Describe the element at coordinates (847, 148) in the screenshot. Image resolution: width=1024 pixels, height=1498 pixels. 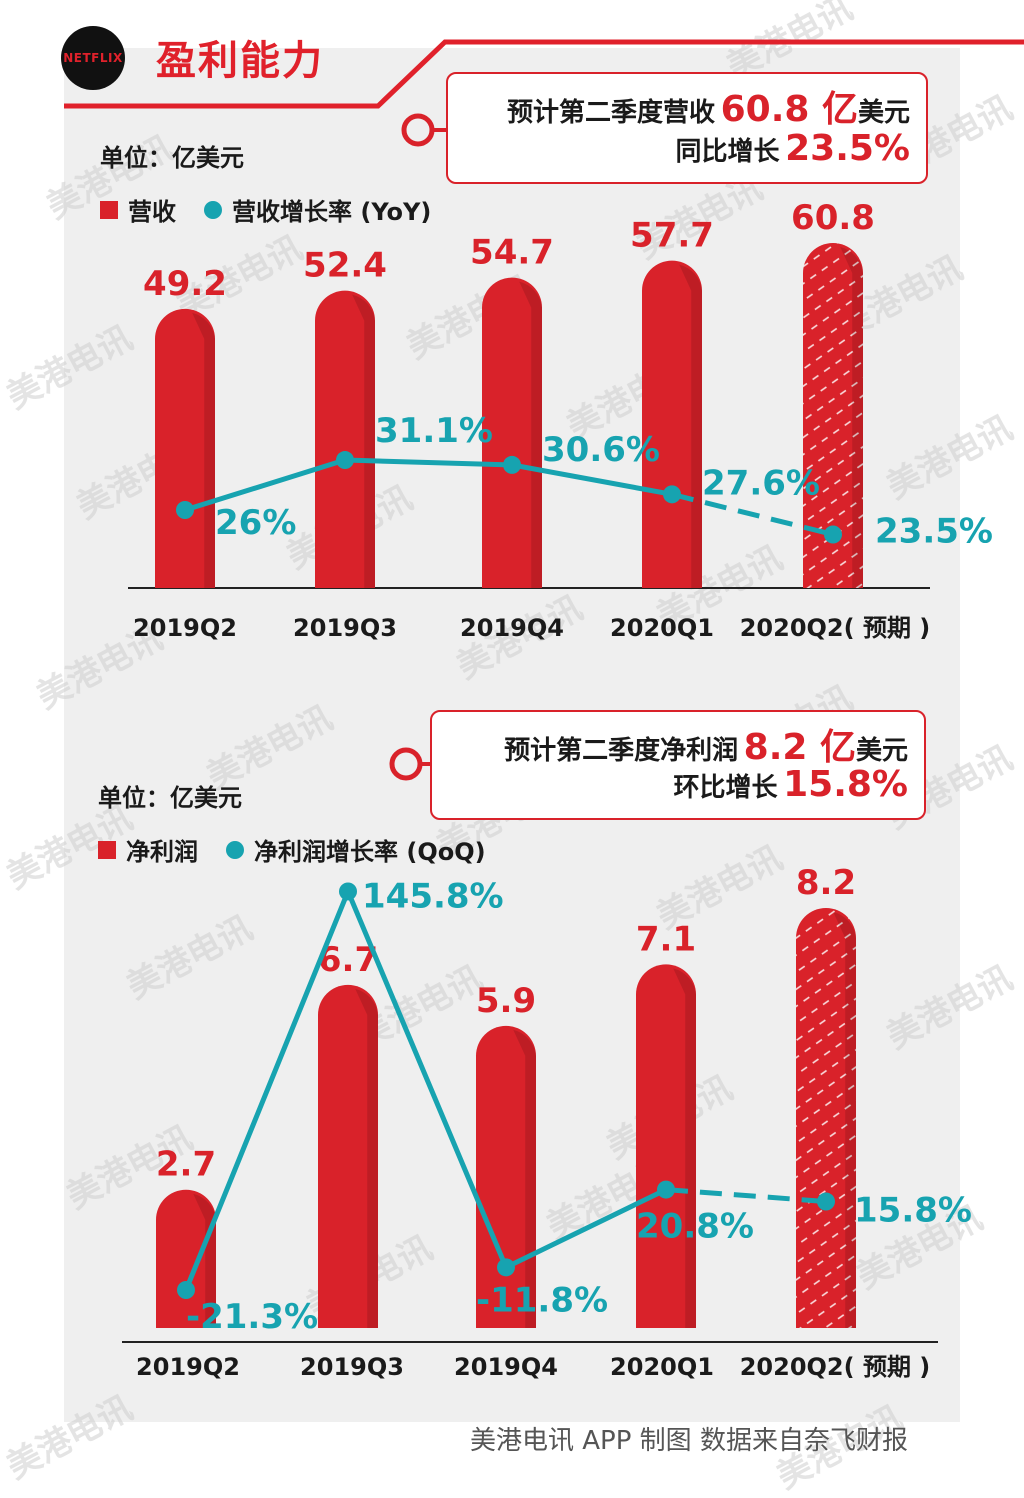
I see `callout-value: 23.5%` at that location.